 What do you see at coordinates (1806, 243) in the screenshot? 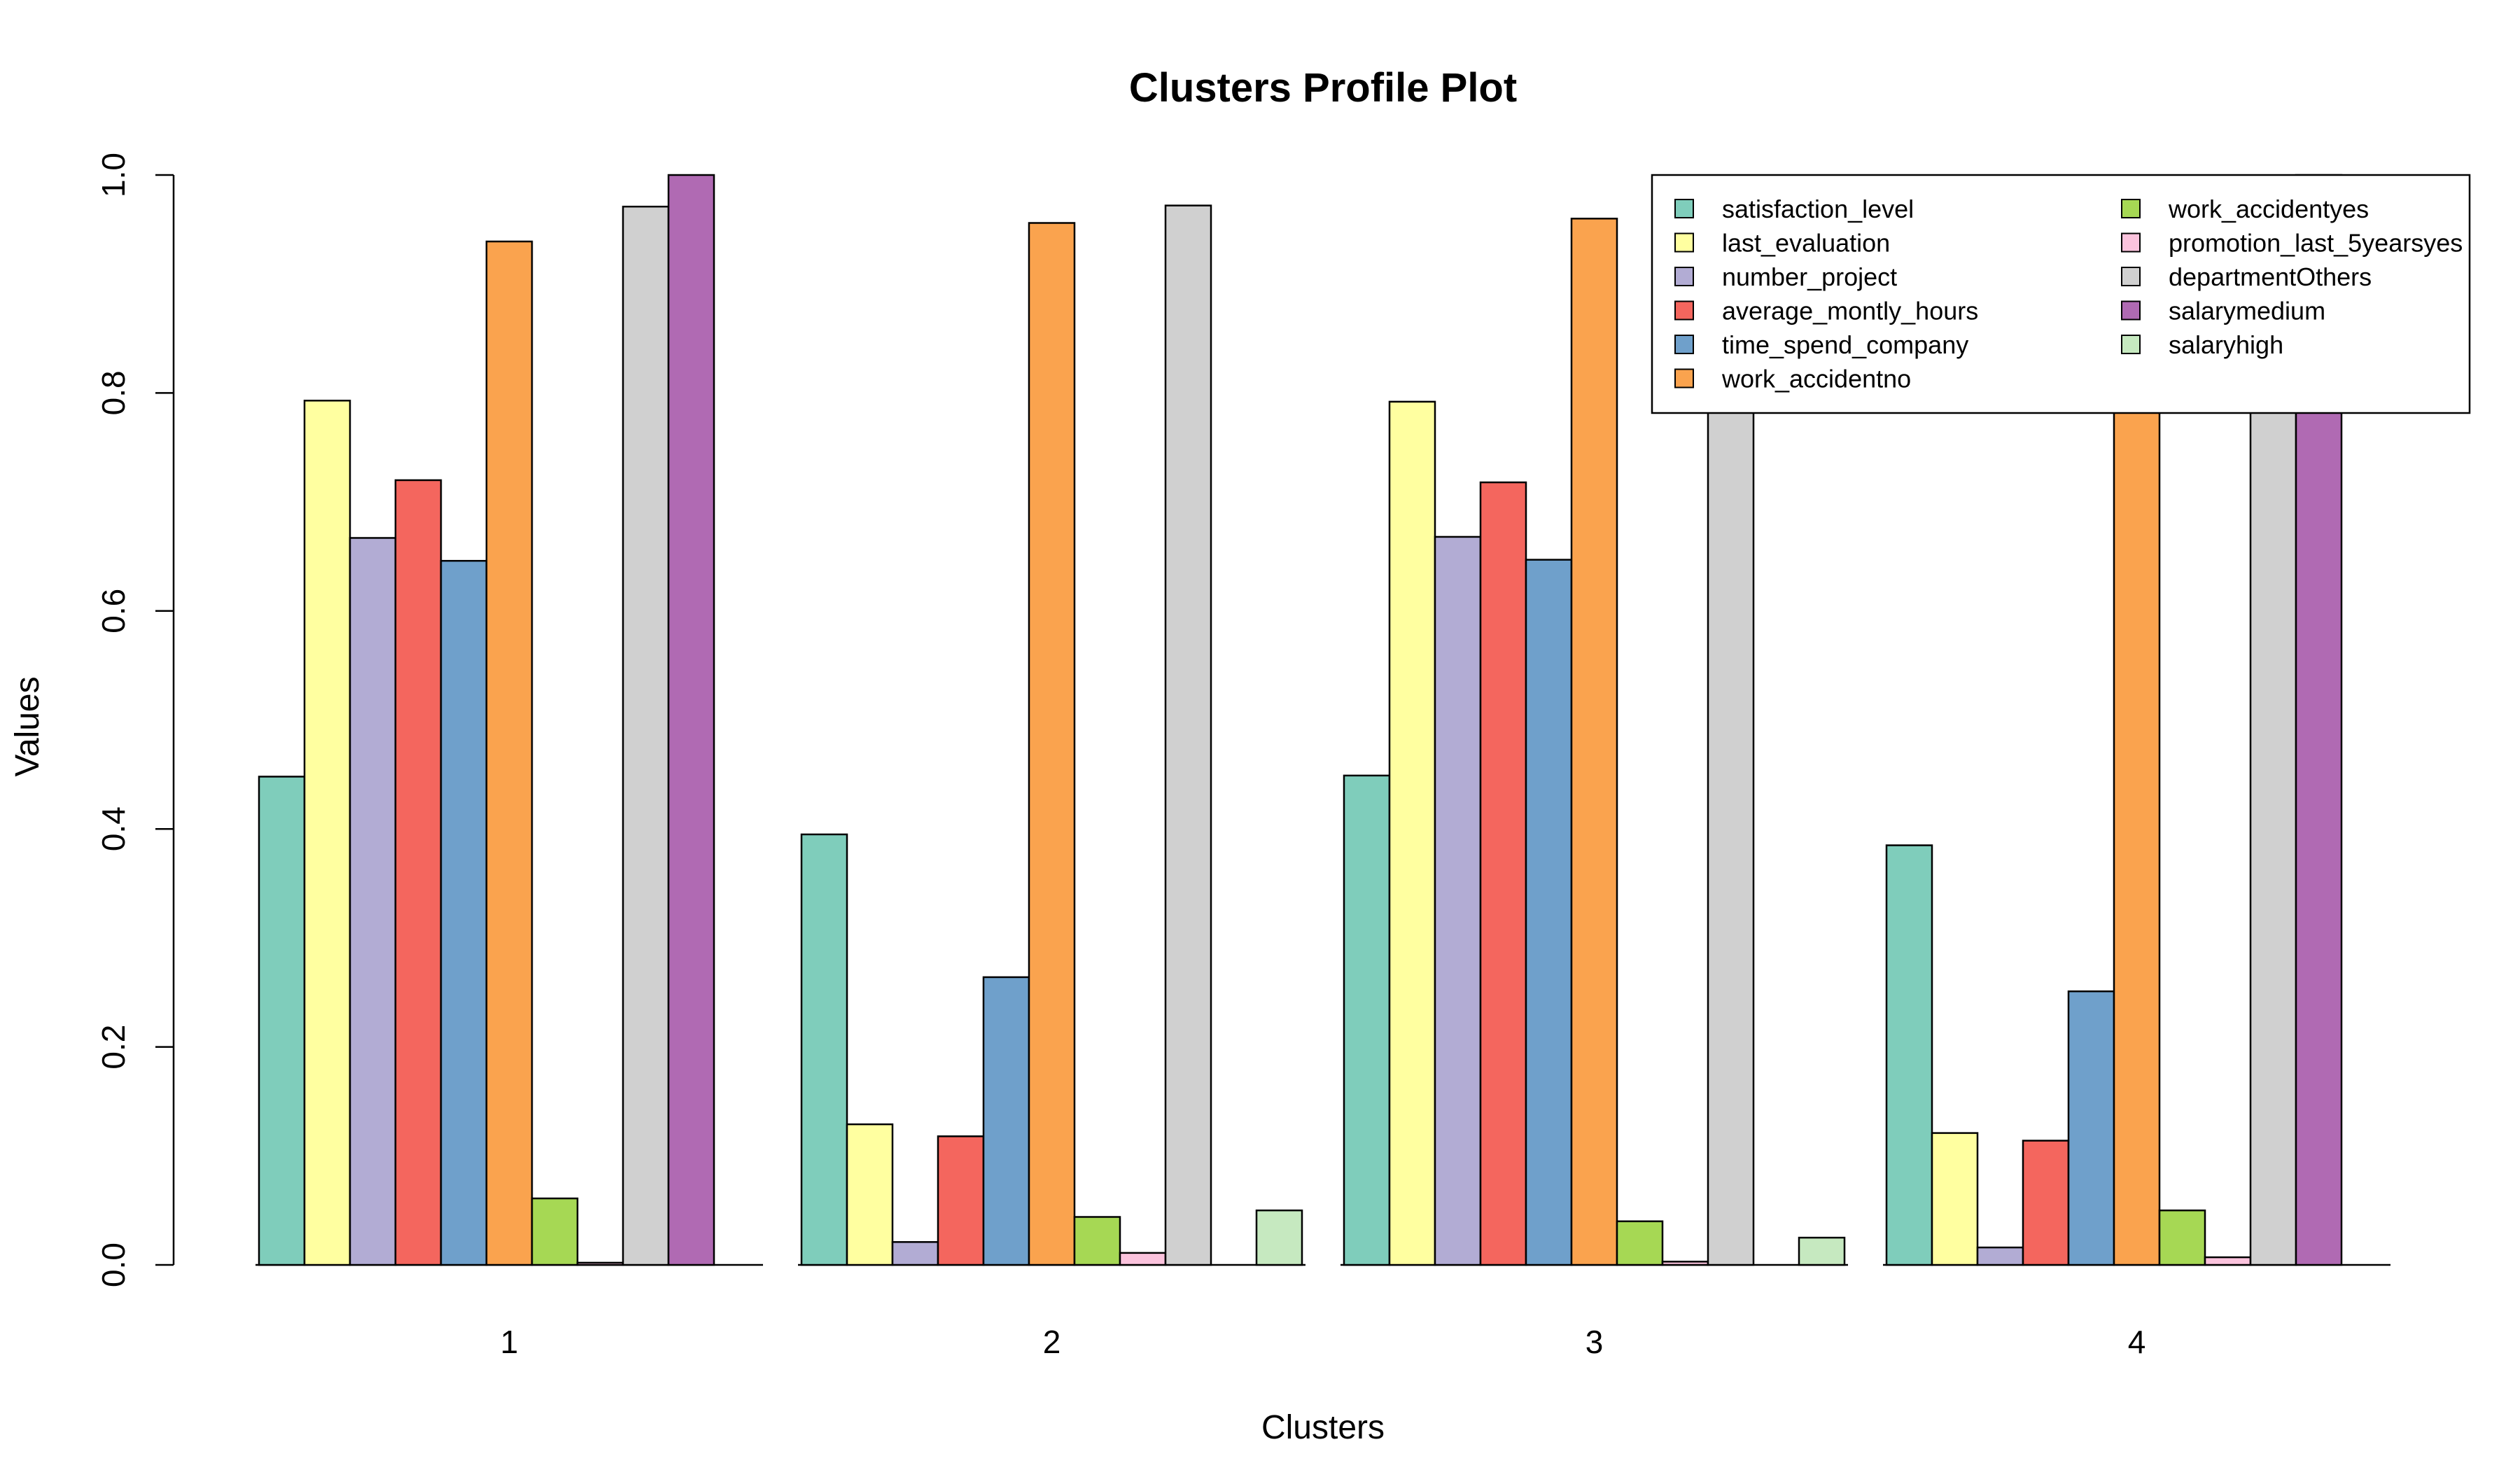
I see `legend-label-last_evaluation: last_evaluation` at bounding box center [1806, 243].